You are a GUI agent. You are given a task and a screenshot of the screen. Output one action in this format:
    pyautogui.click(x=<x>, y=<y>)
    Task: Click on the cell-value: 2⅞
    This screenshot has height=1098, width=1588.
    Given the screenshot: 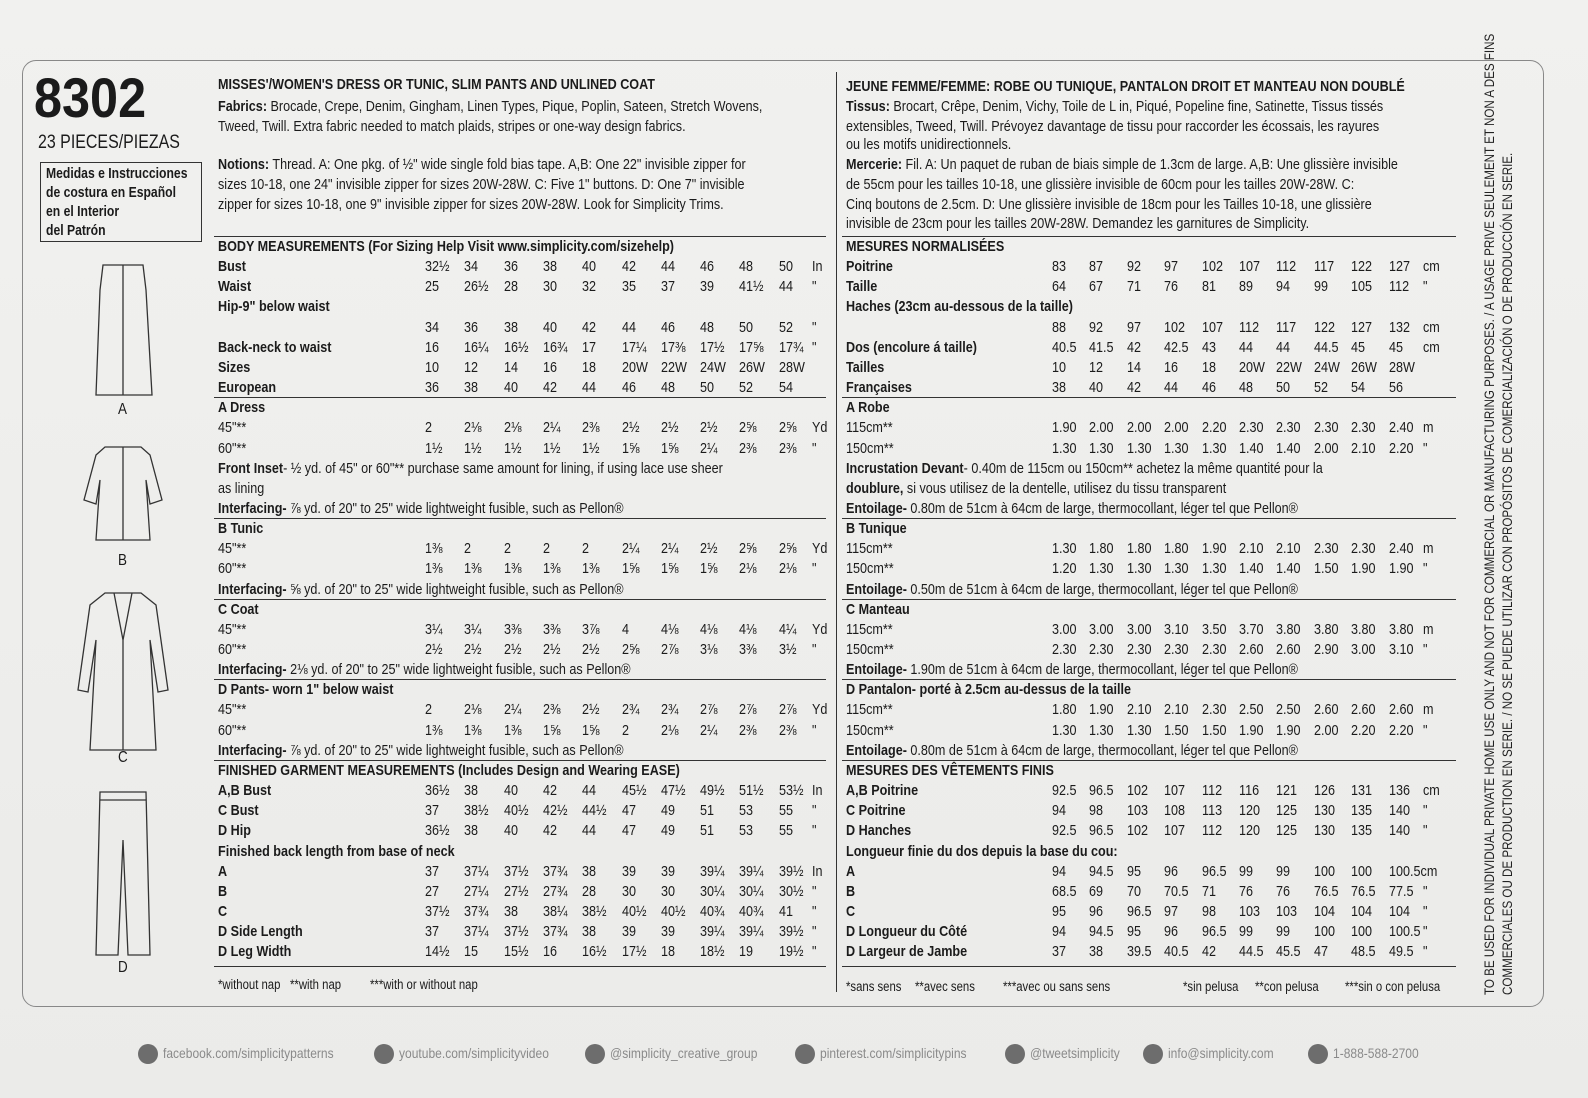 What is the action you would take?
    pyautogui.click(x=669, y=649)
    